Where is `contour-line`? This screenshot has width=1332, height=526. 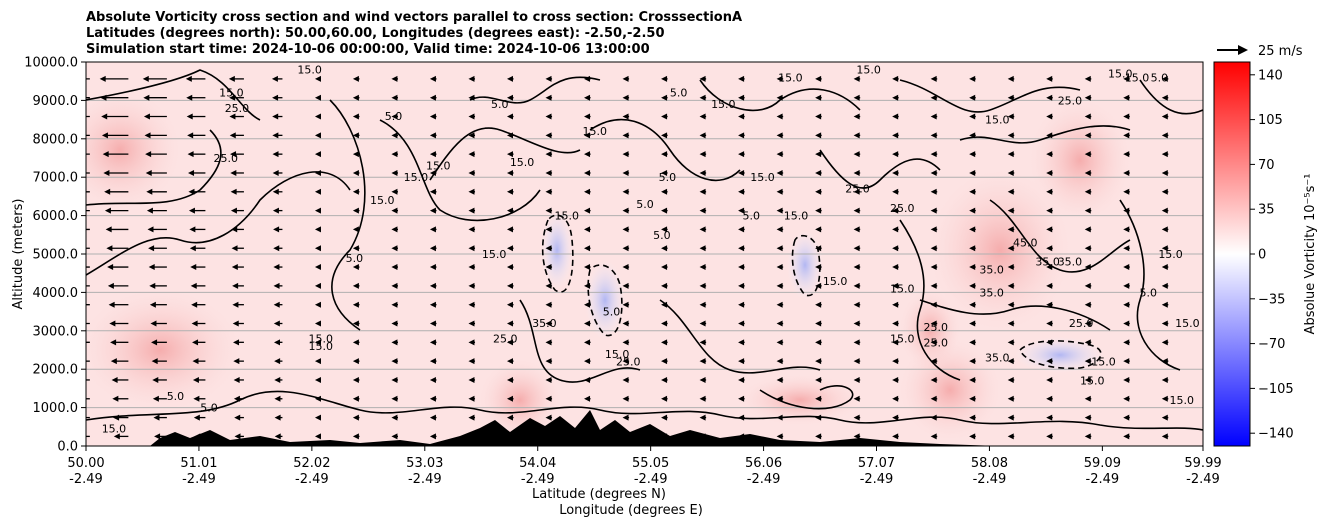
contour-line is located at coordinates (1150, 285).